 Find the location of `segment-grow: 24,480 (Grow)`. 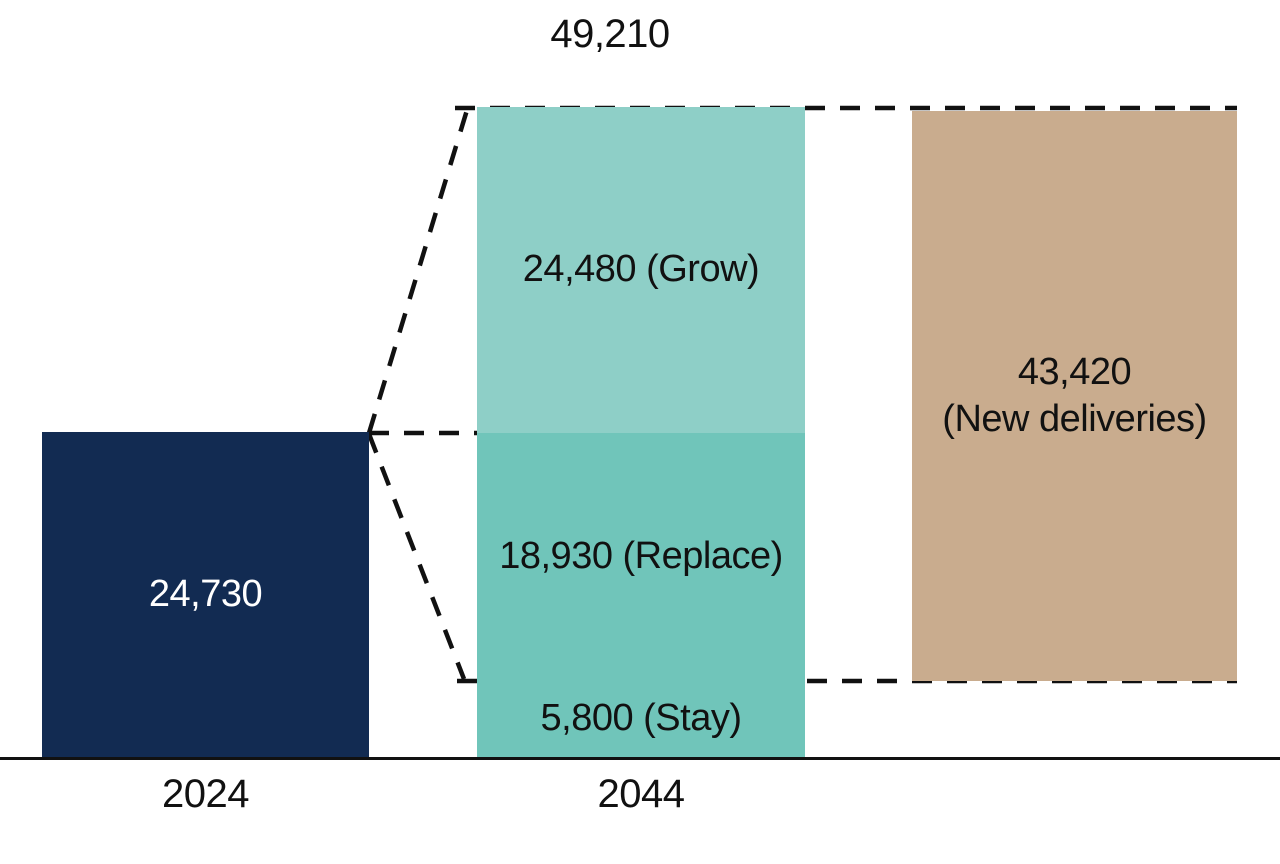

segment-grow: 24,480 (Grow) is located at coordinates (641, 270).